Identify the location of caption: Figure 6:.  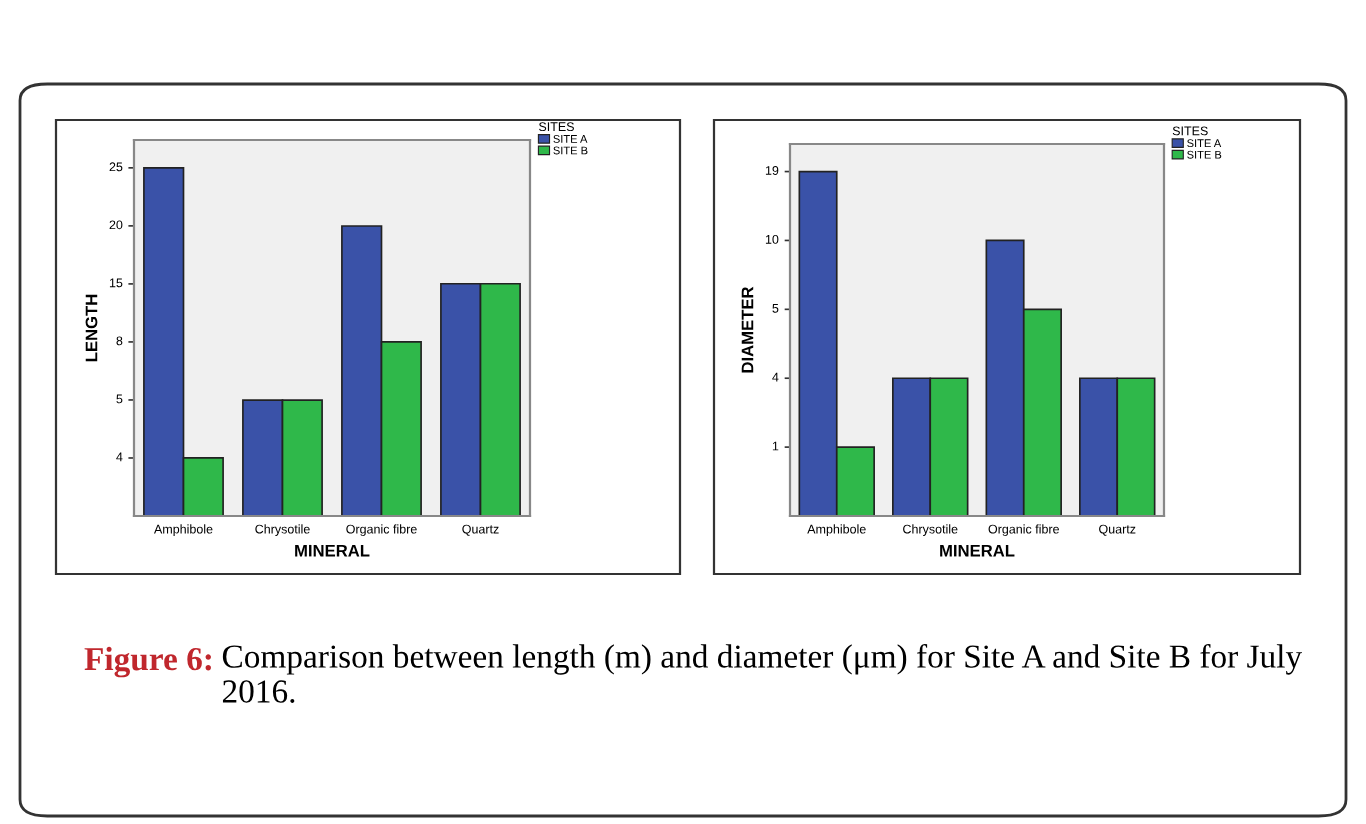
(147, 662).